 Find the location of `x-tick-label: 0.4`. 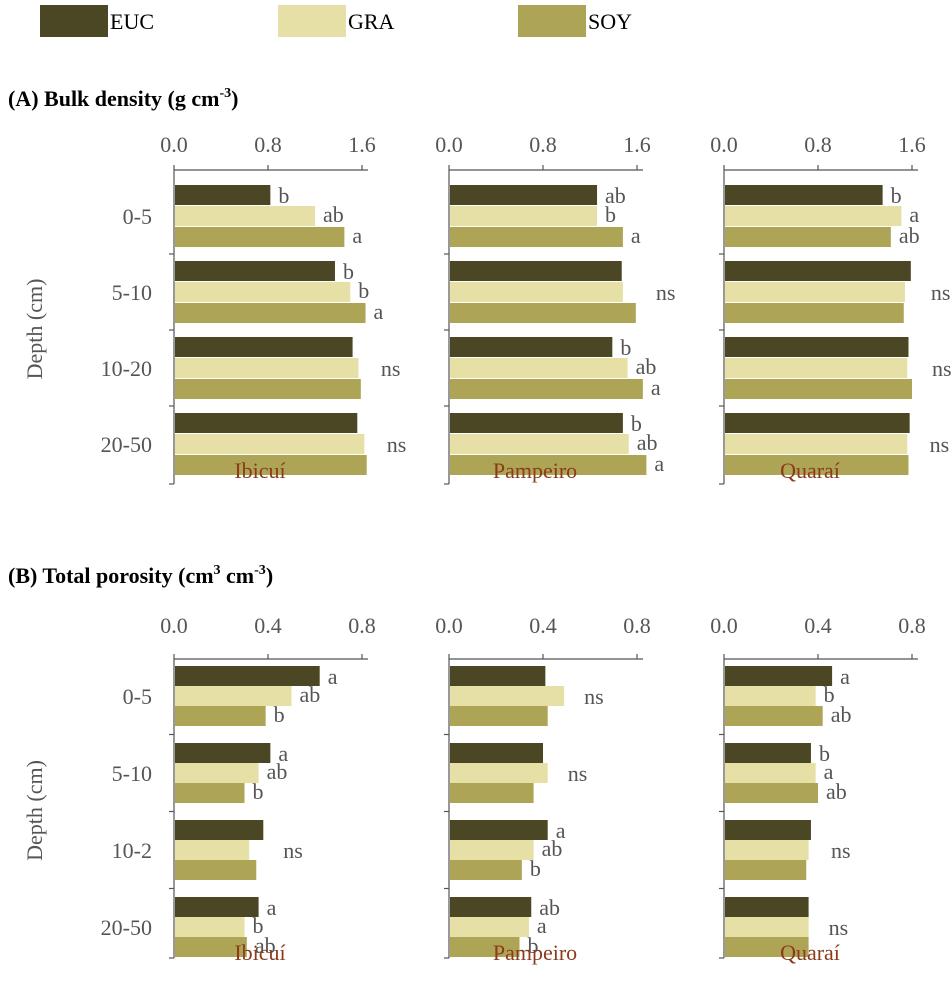

x-tick-label: 0.4 is located at coordinates (818, 625).